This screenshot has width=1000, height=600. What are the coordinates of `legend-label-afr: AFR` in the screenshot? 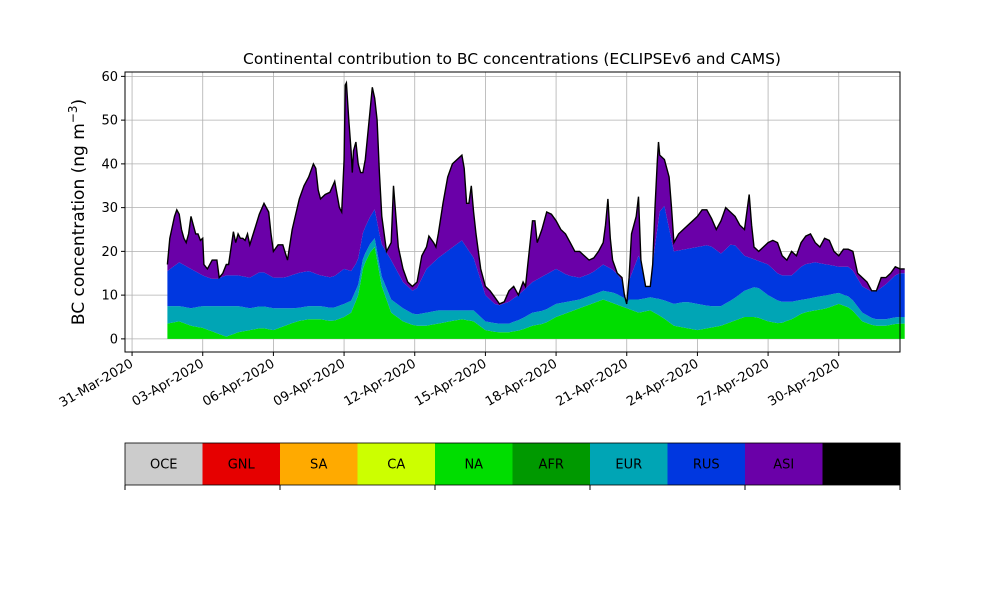 It's located at (551, 465).